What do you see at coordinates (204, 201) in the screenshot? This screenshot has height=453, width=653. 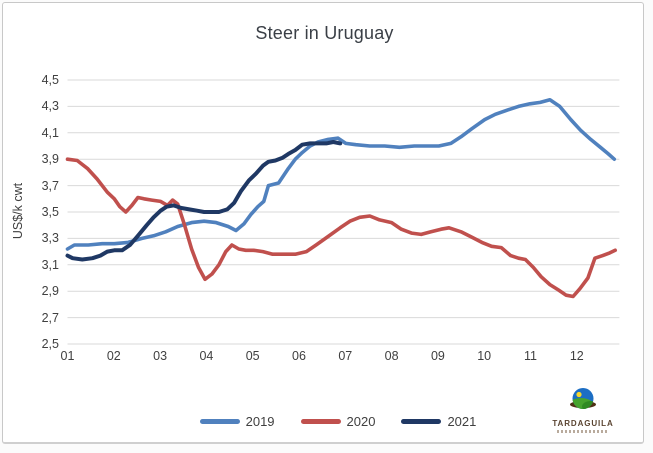 I see `series-line-2021` at bounding box center [204, 201].